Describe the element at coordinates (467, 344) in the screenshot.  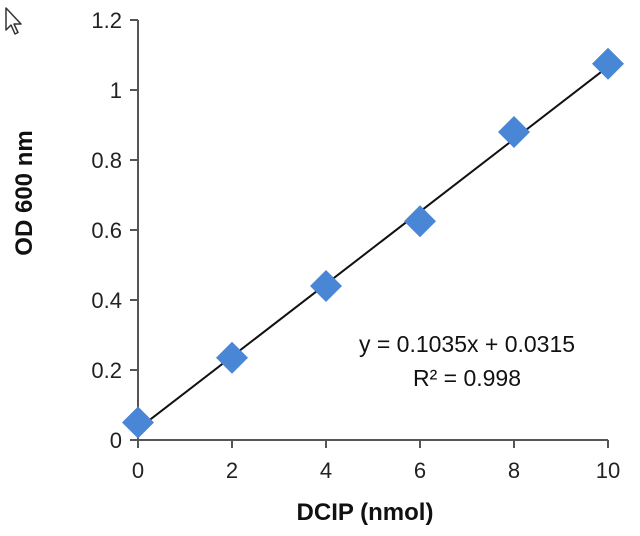
I see `trendline-equation: y = 0.1035x + 0.0315` at that location.